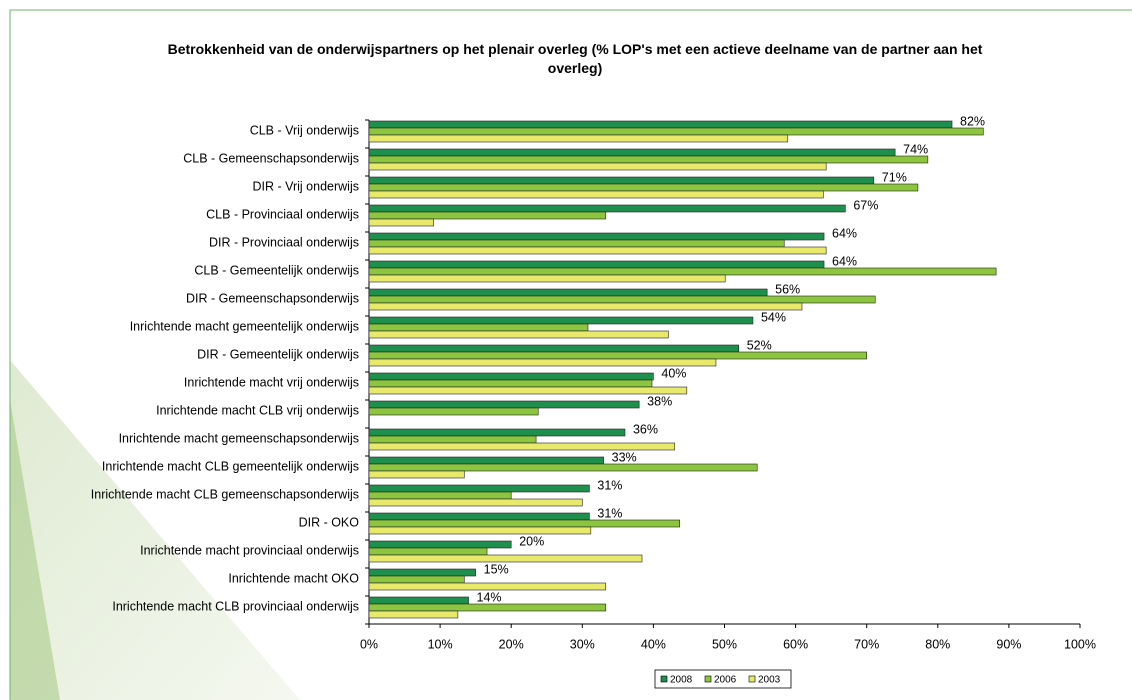  I want to click on x-tick-label: 40%, so click(653, 644).